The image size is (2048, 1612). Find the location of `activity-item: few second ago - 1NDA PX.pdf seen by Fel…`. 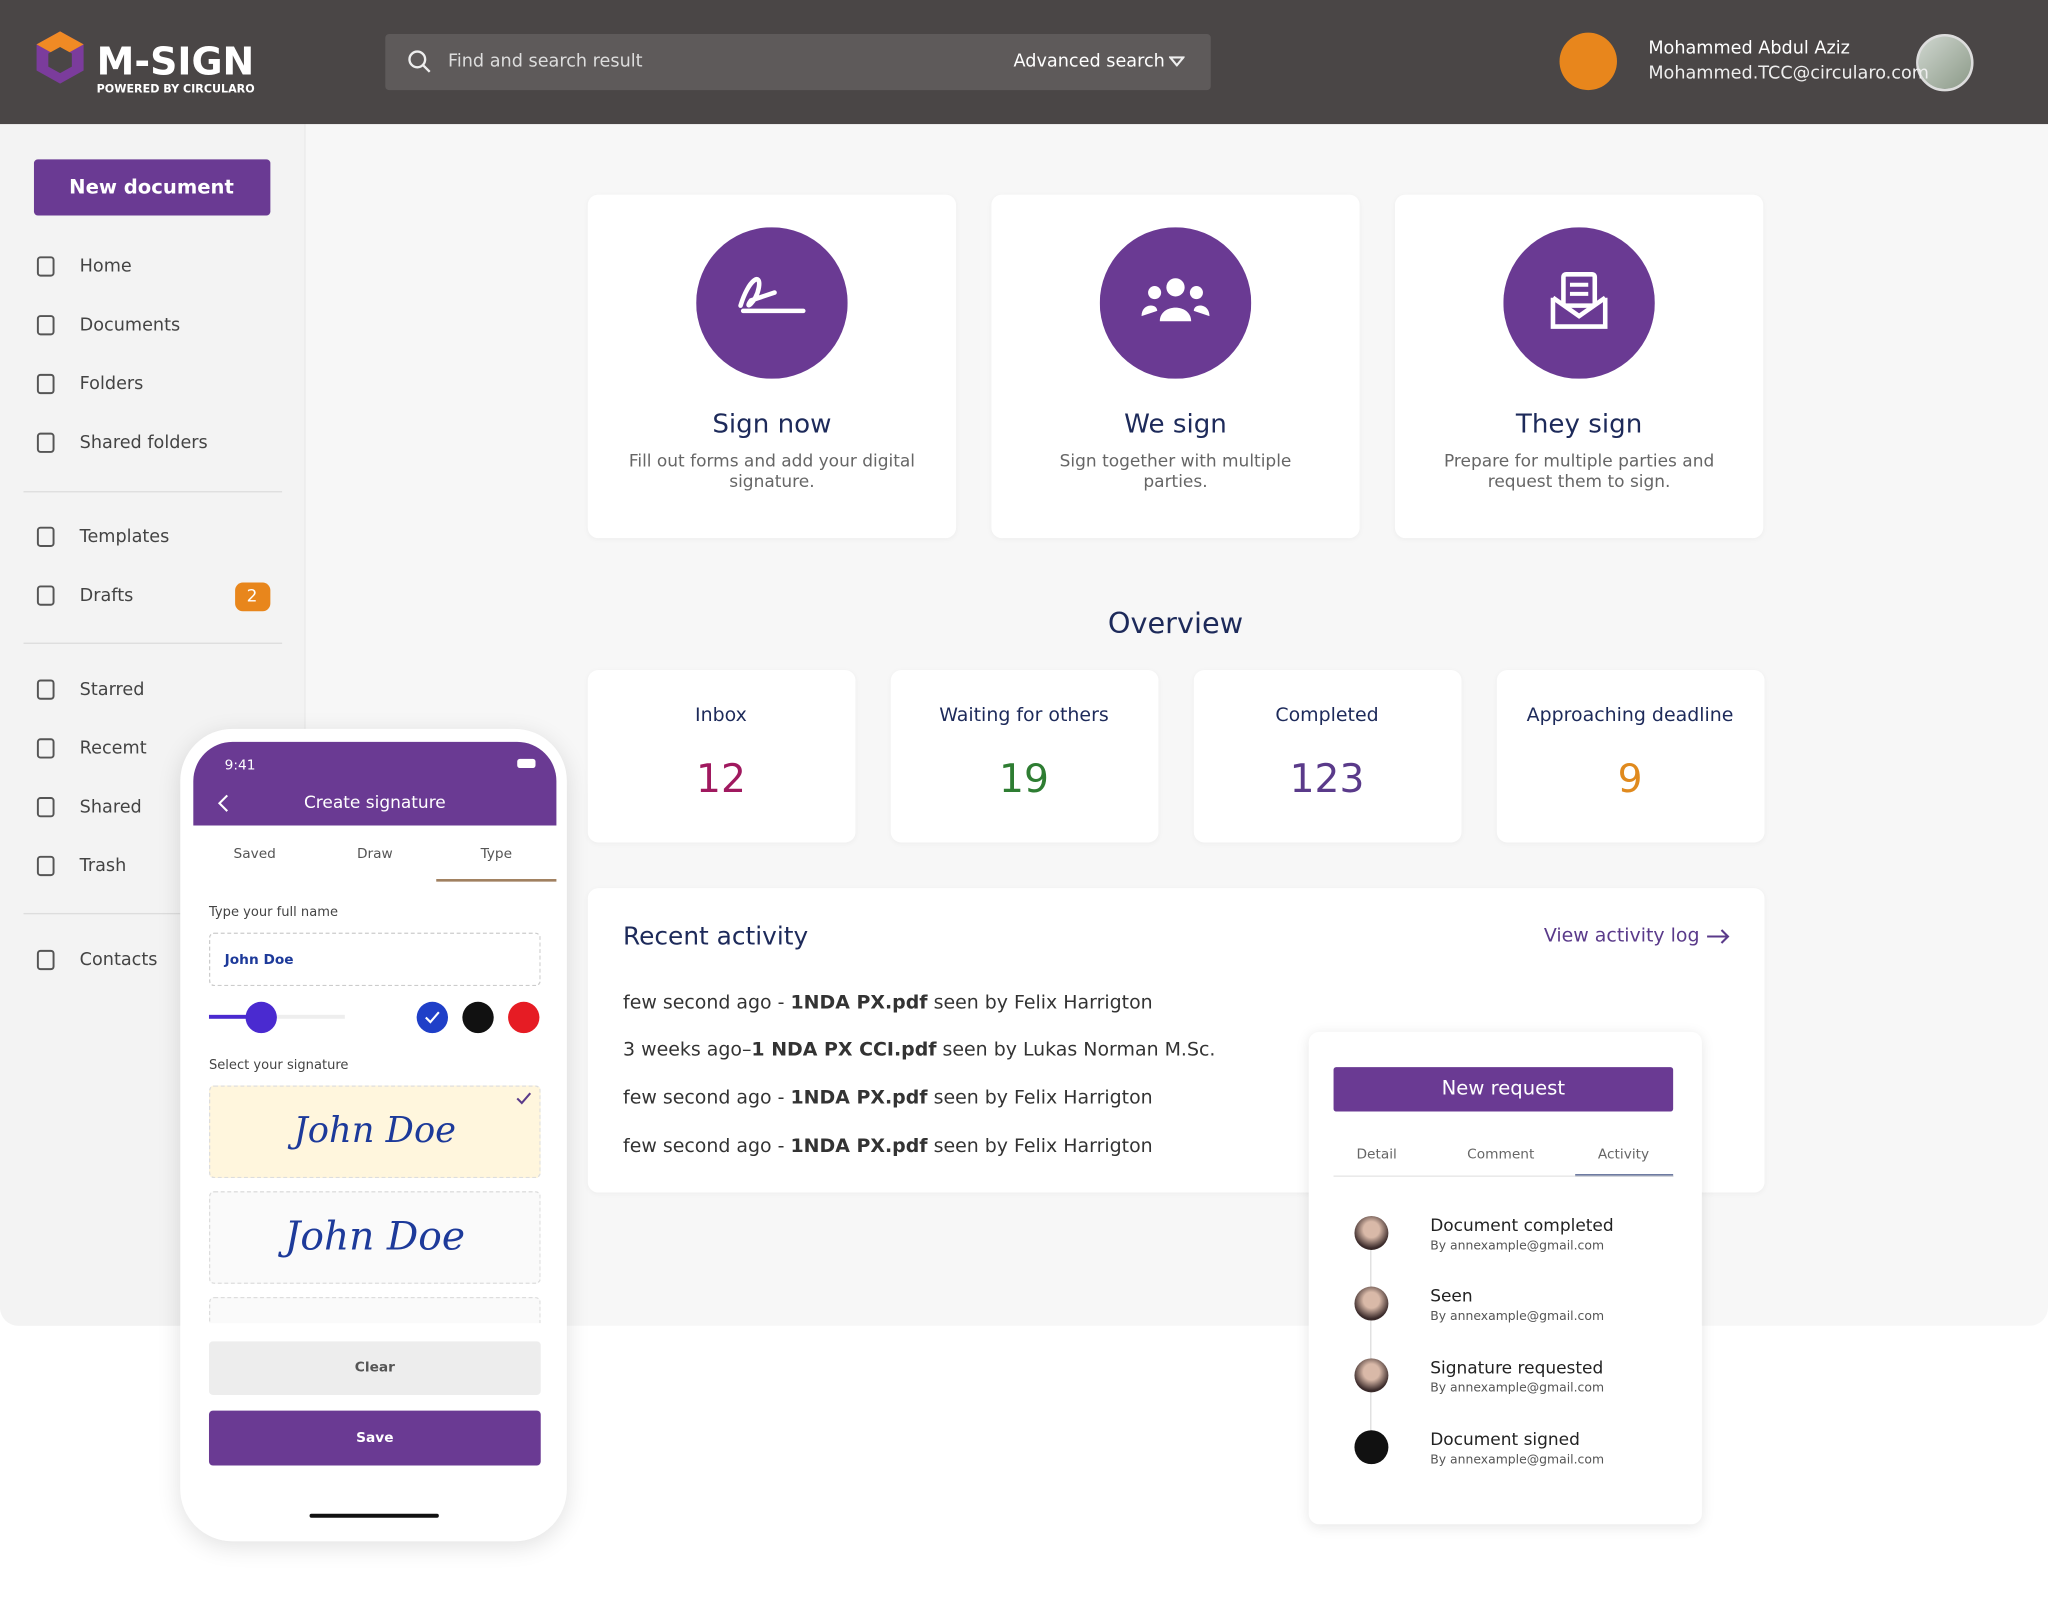

activity-item: few second ago - 1NDA PX.pdf seen by Fel… is located at coordinates (888, 1146).